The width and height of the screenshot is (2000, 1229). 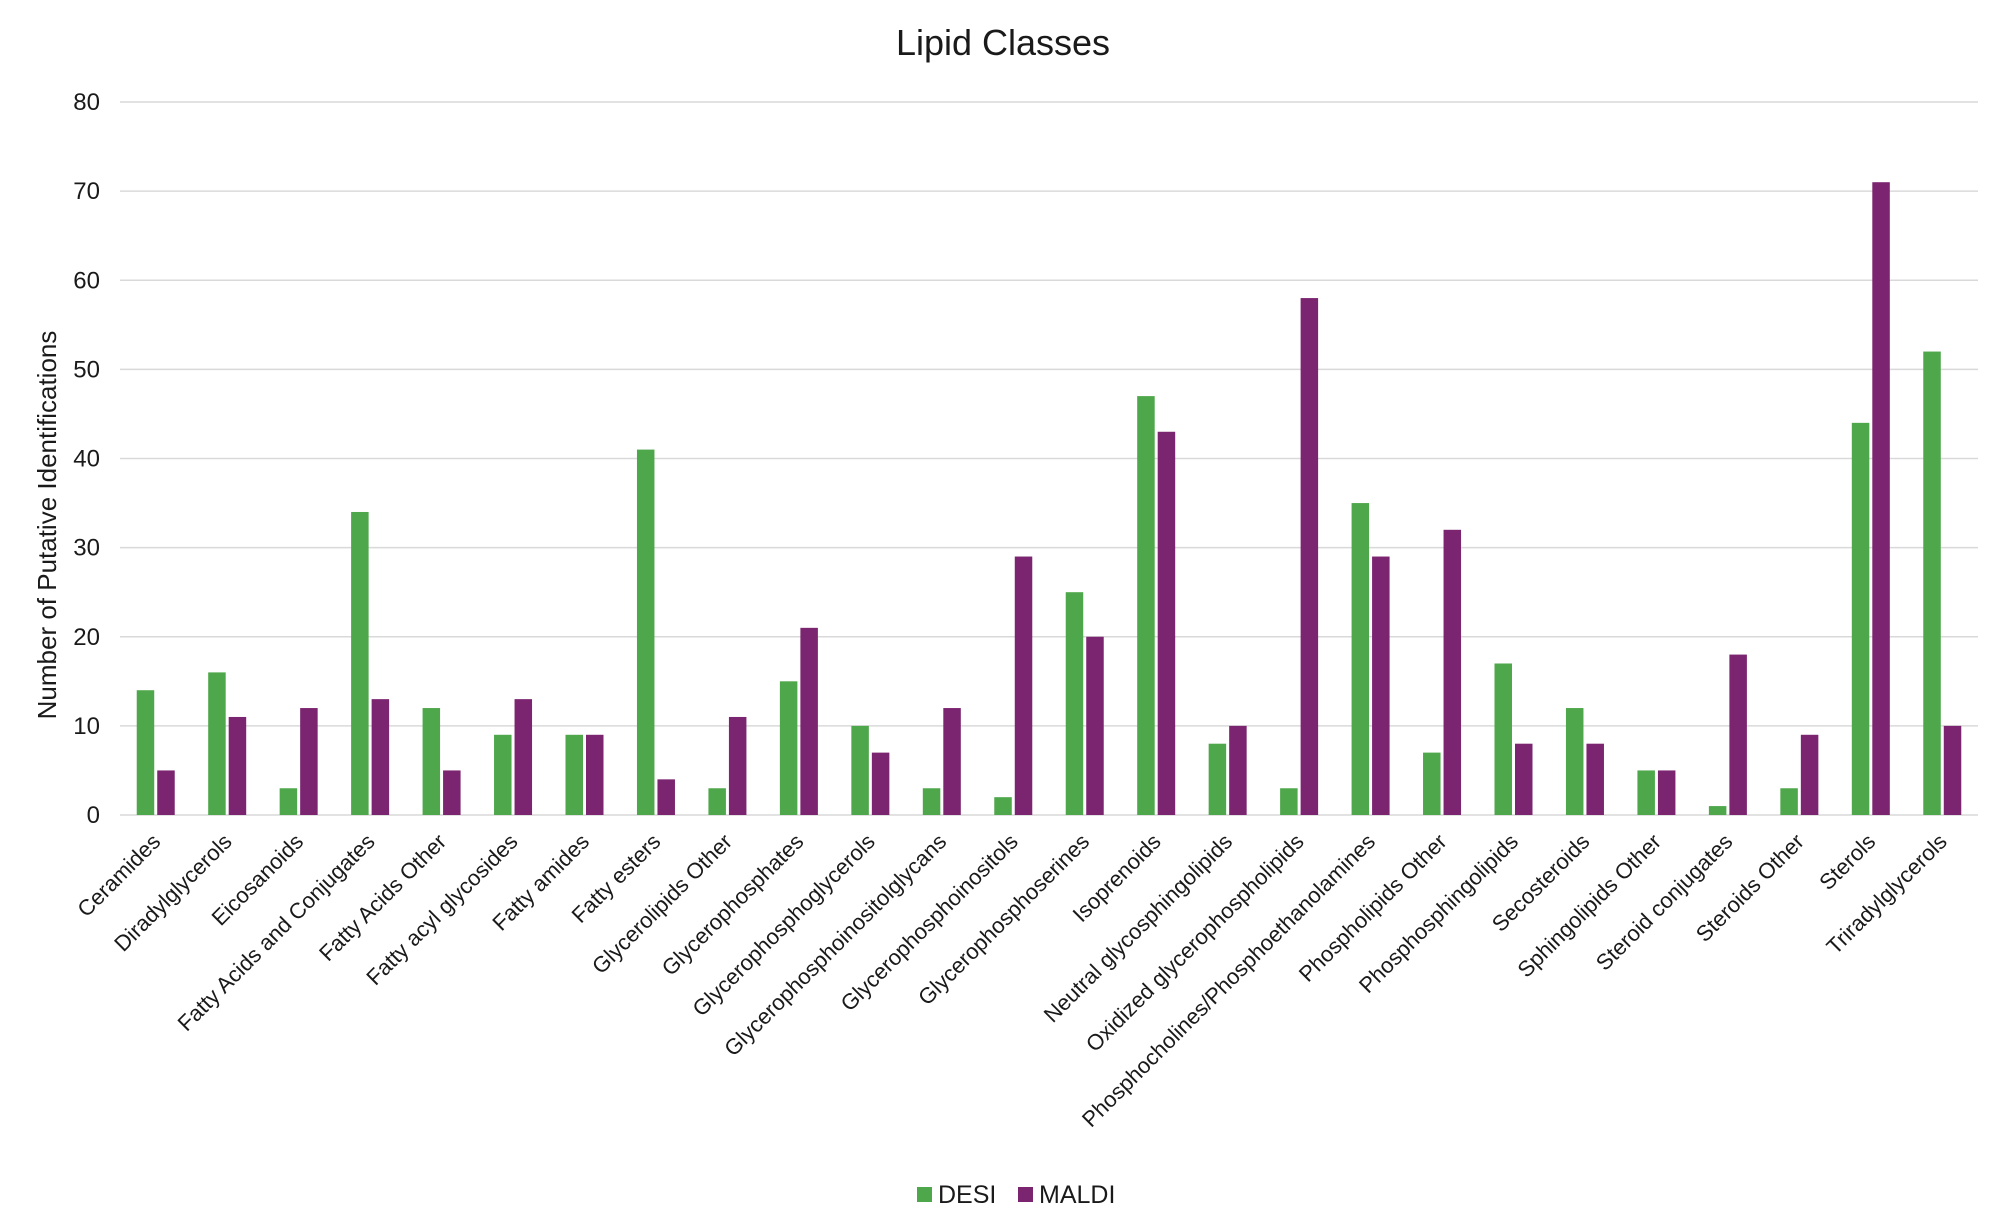 What do you see at coordinates (86, 369) in the screenshot?
I see `y-tick-label: 50` at bounding box center [86, 369].